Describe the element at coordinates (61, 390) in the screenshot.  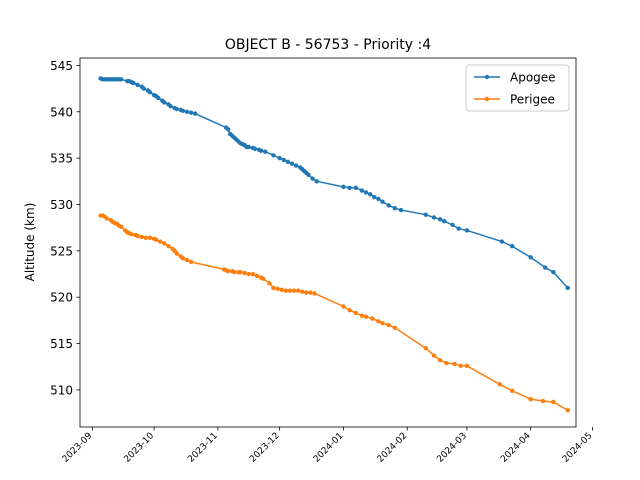
I see `y-tick-label: 510` at that location.